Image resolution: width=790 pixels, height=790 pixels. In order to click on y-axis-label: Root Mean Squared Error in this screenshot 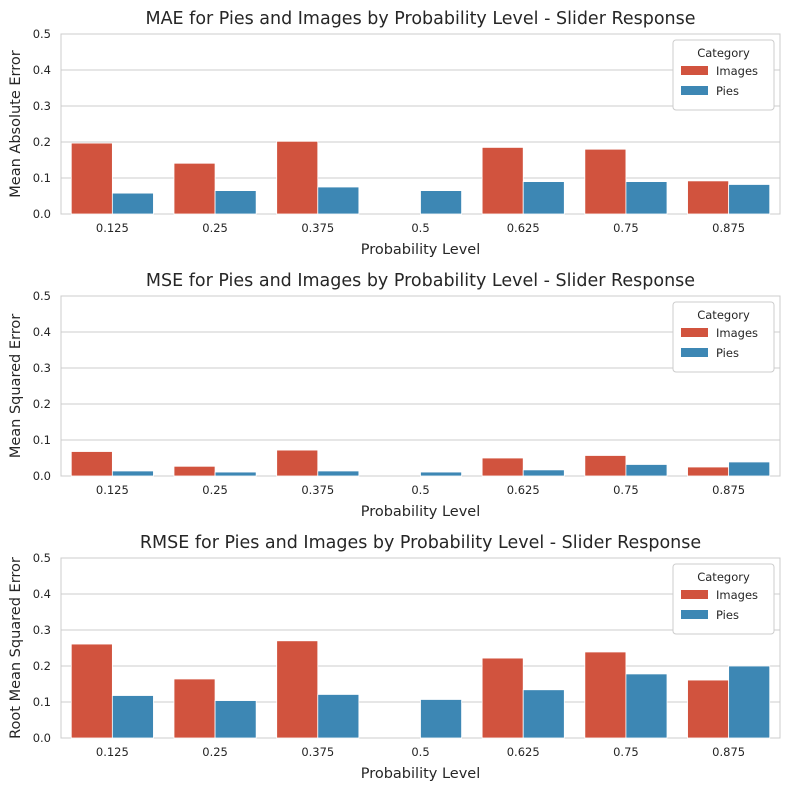, I will do `click(16, 648)`.